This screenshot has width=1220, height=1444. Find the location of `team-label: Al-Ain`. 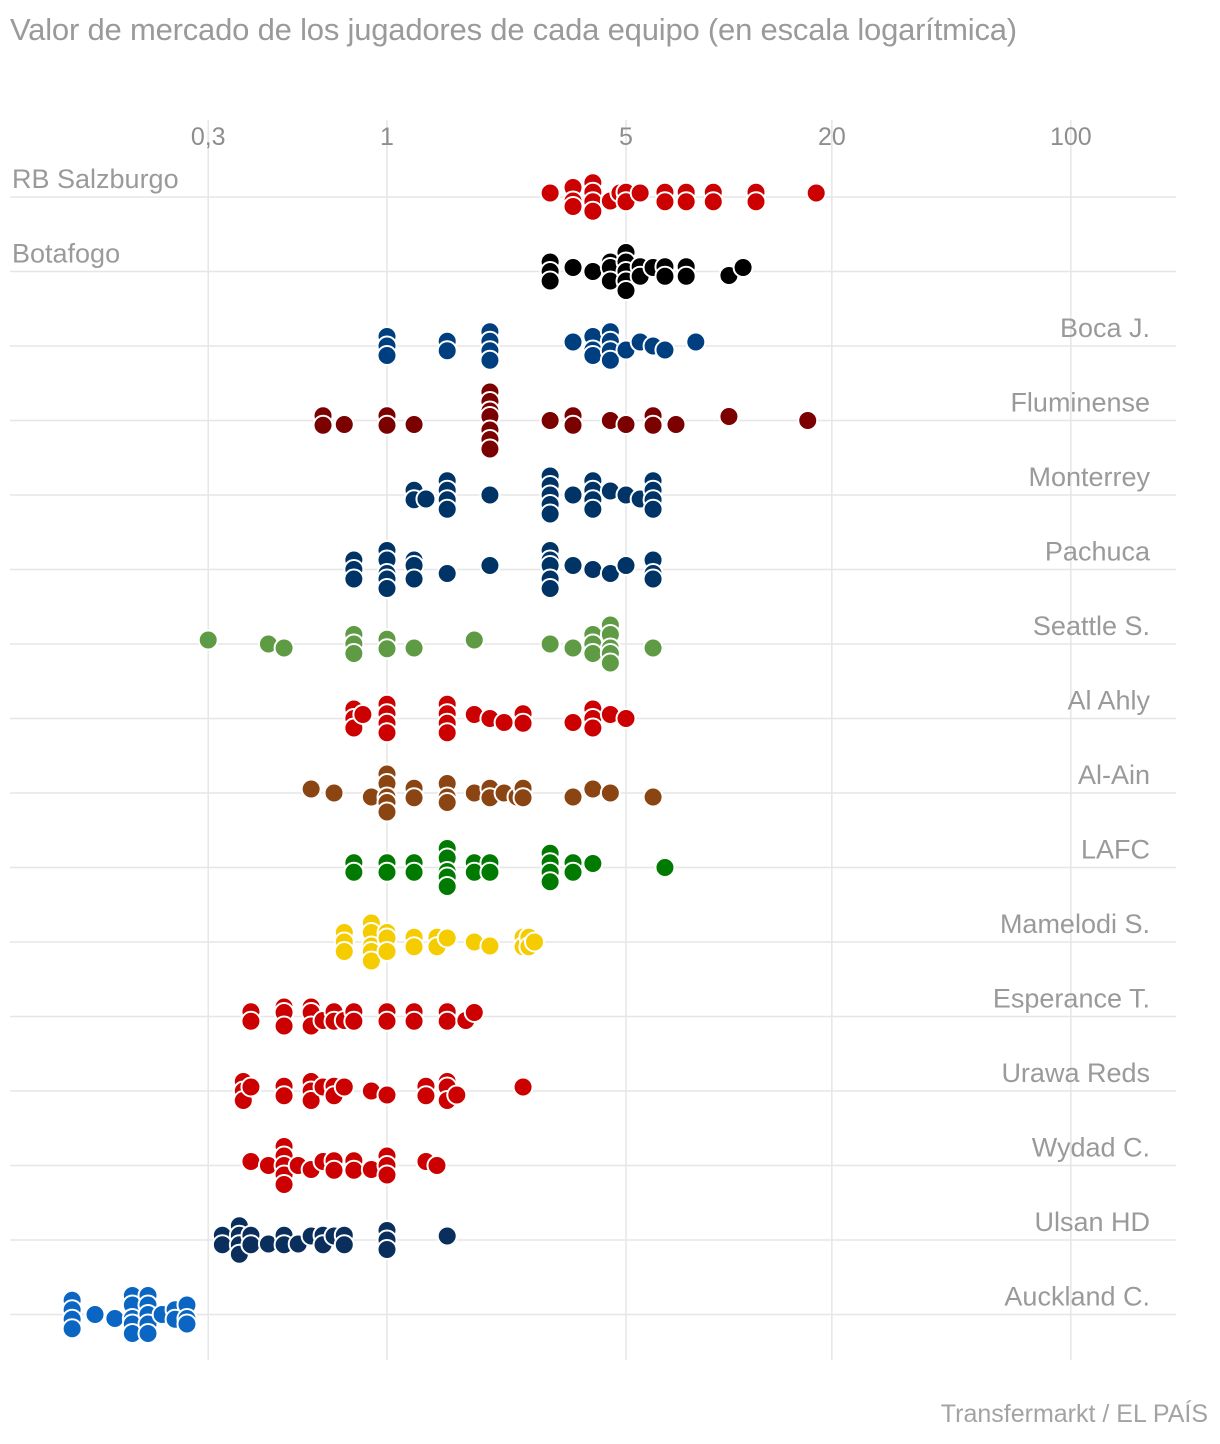

team-label: Al-Ain is located at coordinates (1114, 775).